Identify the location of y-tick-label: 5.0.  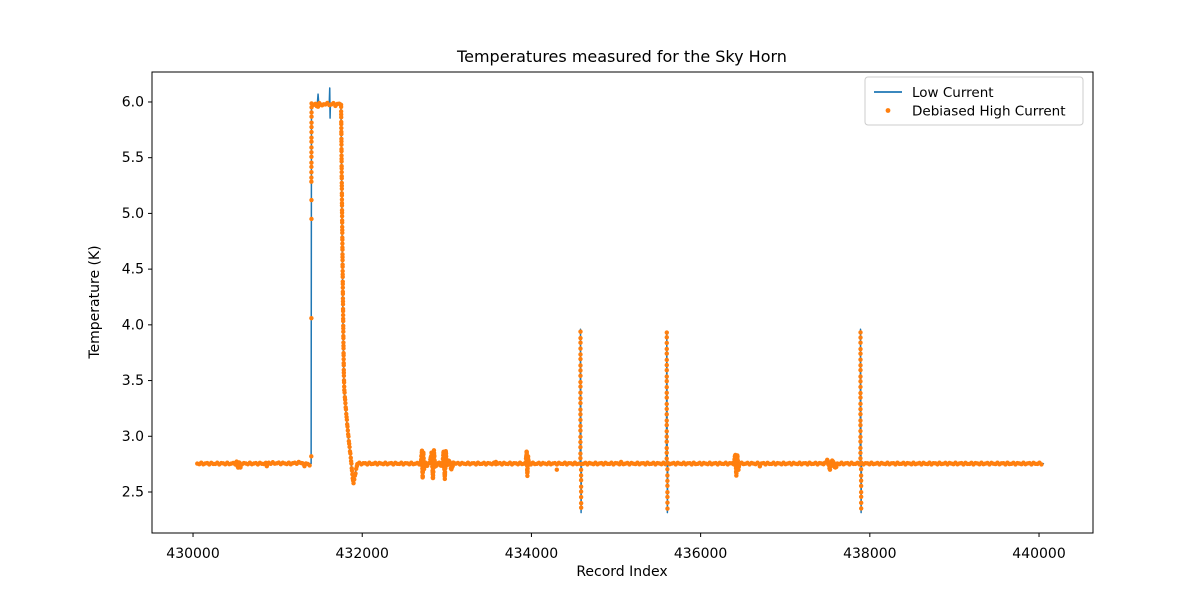
(133, 214).